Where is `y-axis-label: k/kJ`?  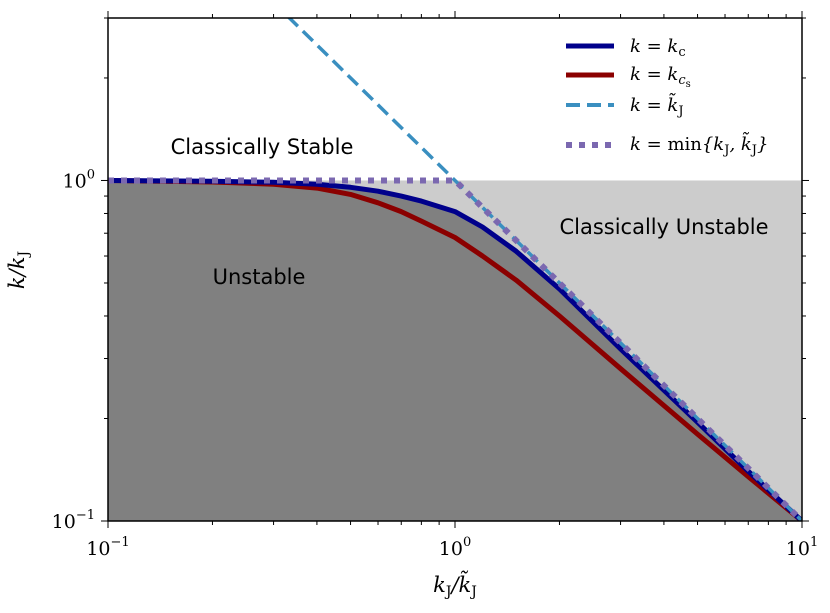
y-axis-label: k/kJ is located at coordinates (18, 270).